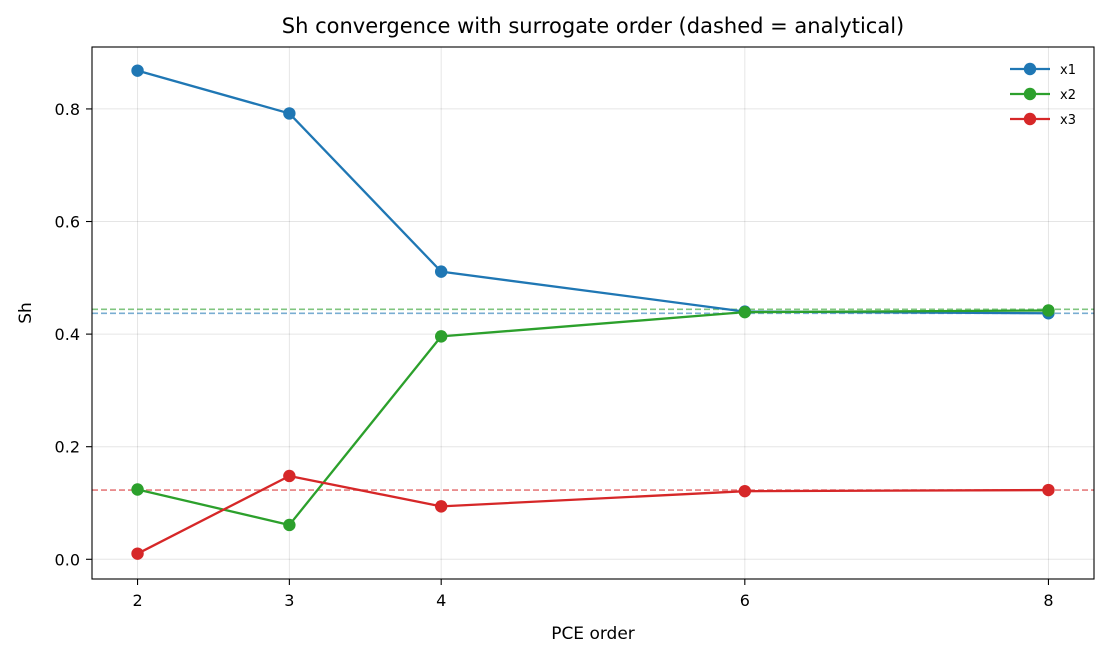  I want to click on x-tick-label: 8, so click(1048, 600).